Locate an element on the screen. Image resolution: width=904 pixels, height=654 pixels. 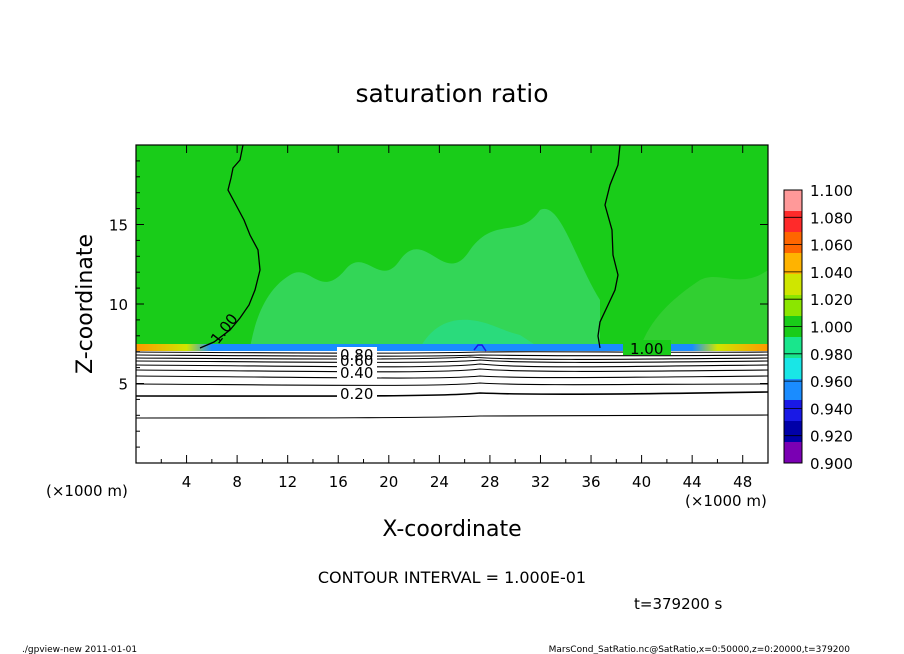
colorbar-label: 0.900 is located at coordinates (831, 464).